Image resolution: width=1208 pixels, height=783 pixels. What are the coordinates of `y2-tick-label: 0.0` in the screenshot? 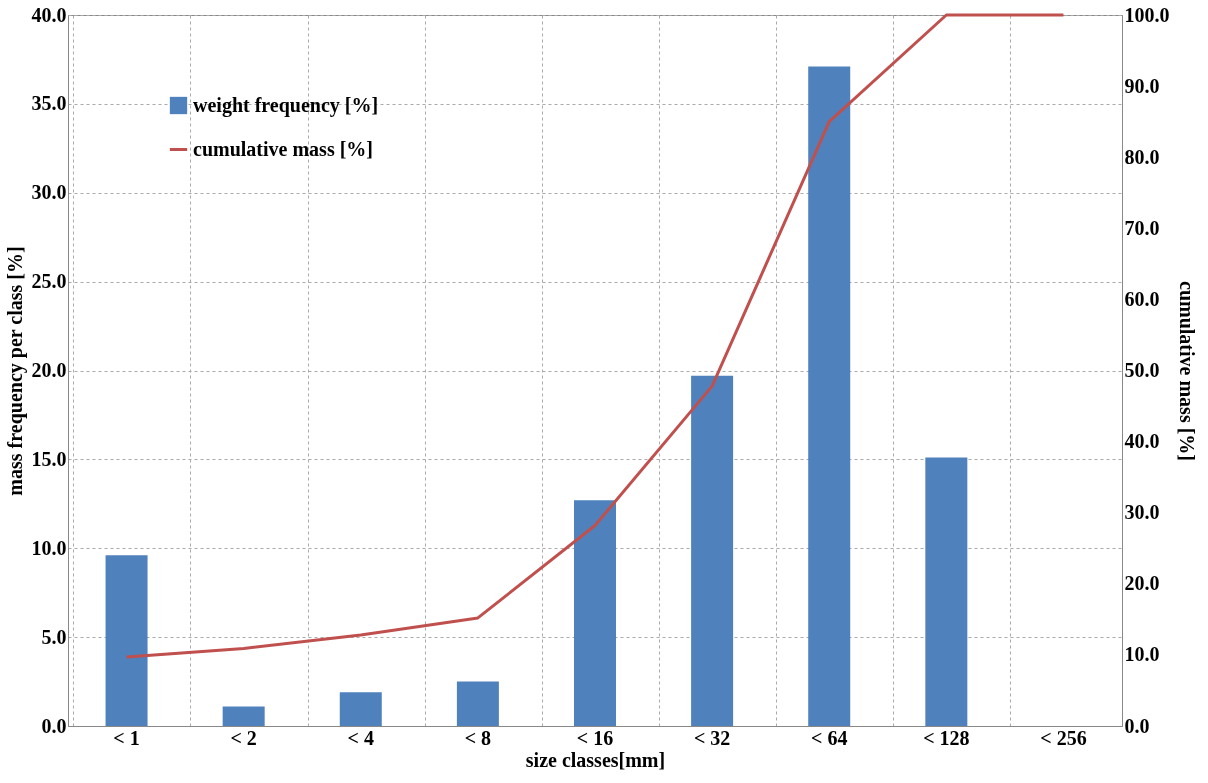 It's located at (1137, 725).